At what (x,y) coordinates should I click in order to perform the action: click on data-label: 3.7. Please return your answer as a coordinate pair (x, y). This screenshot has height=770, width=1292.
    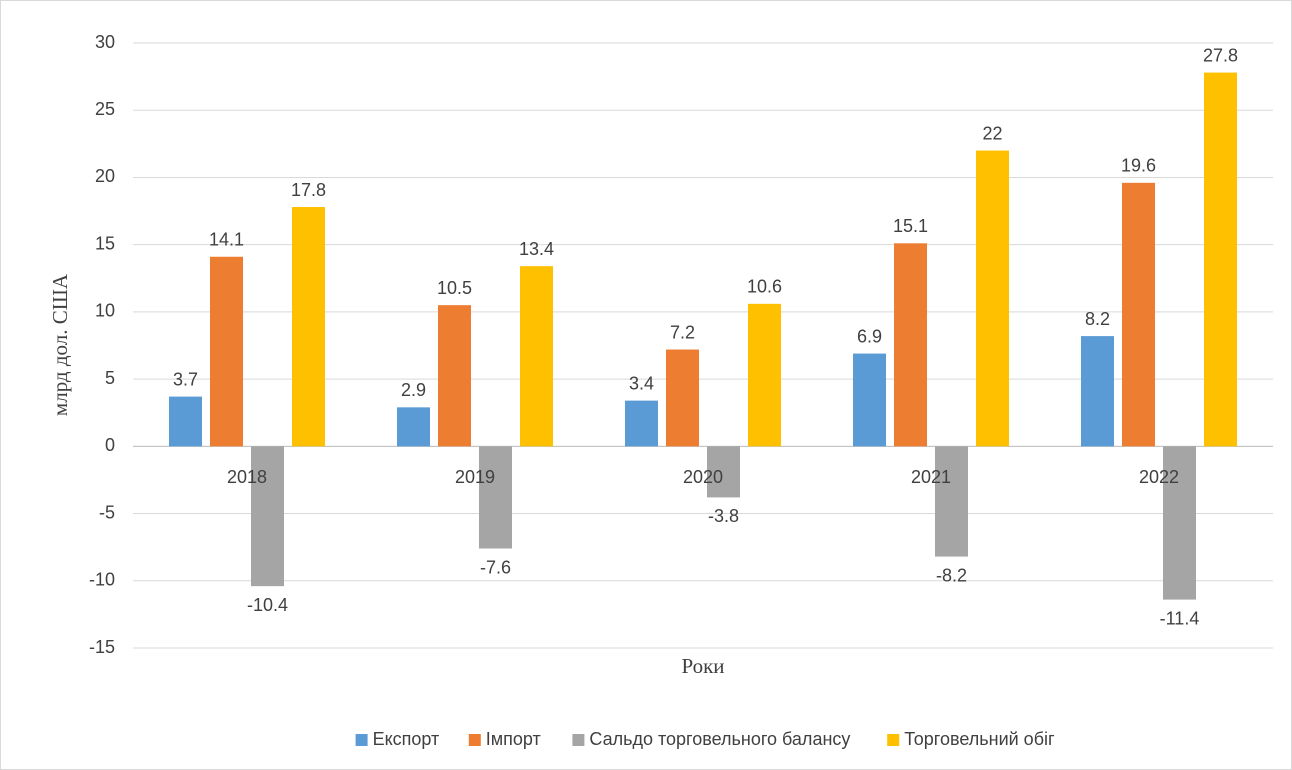
    Looking at the image, I should click on (185, 379).